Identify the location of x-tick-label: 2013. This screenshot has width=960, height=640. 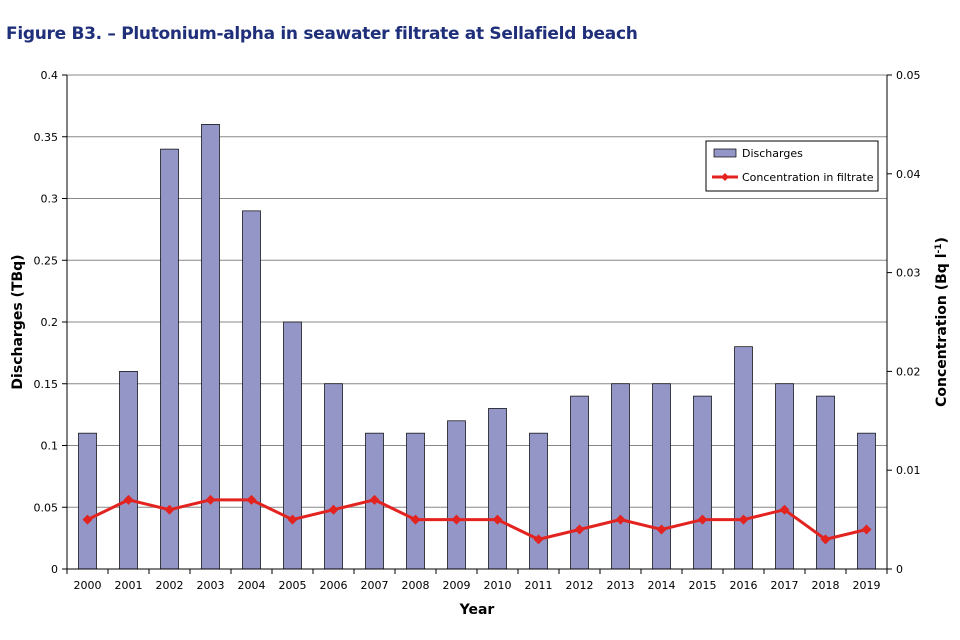
(621, 585).